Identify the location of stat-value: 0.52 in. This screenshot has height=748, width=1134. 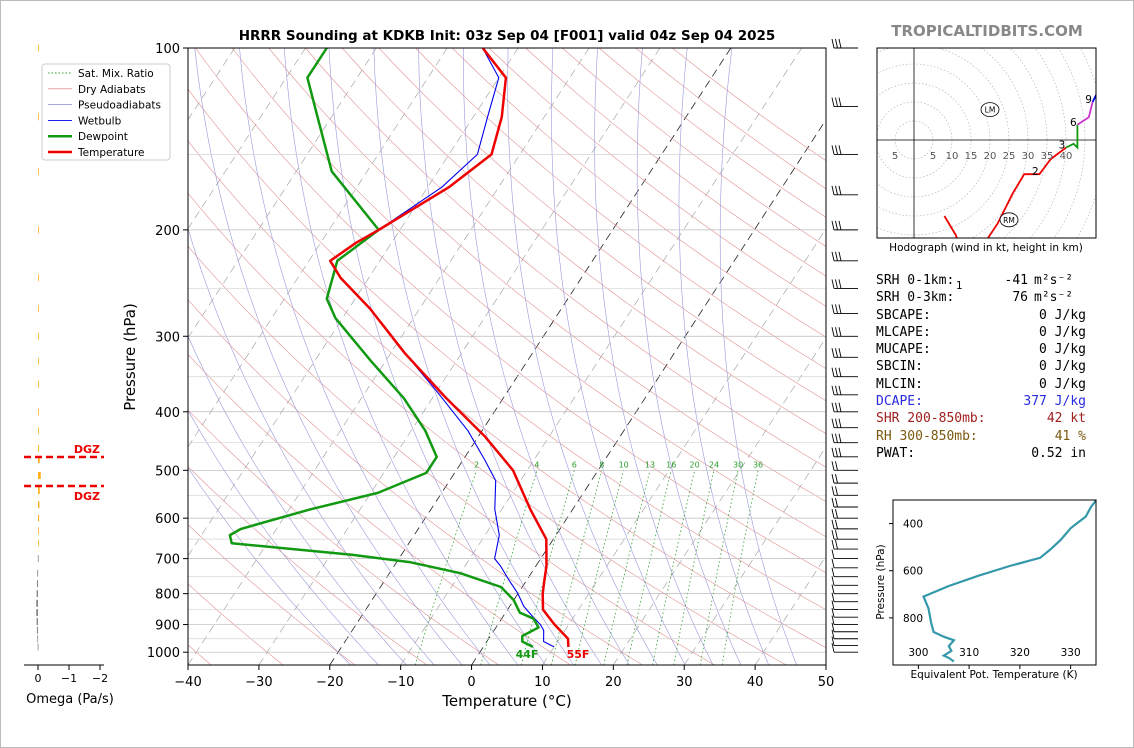
(1058, 453).